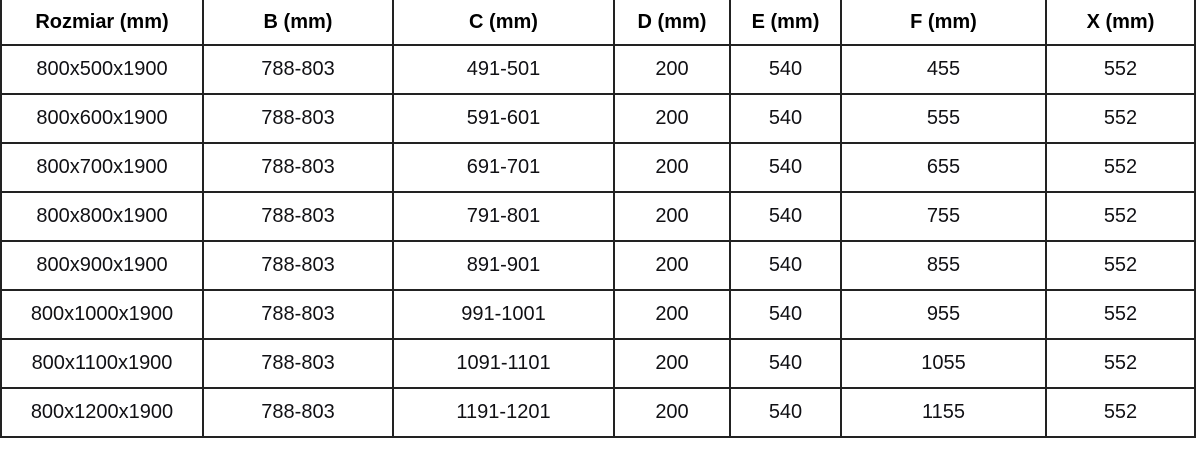 This screenshot has width=1200, height=449. Describe the element at coordinates (503, 412) in the screenshot. I see `c-cell: 1191-1201` at that location.